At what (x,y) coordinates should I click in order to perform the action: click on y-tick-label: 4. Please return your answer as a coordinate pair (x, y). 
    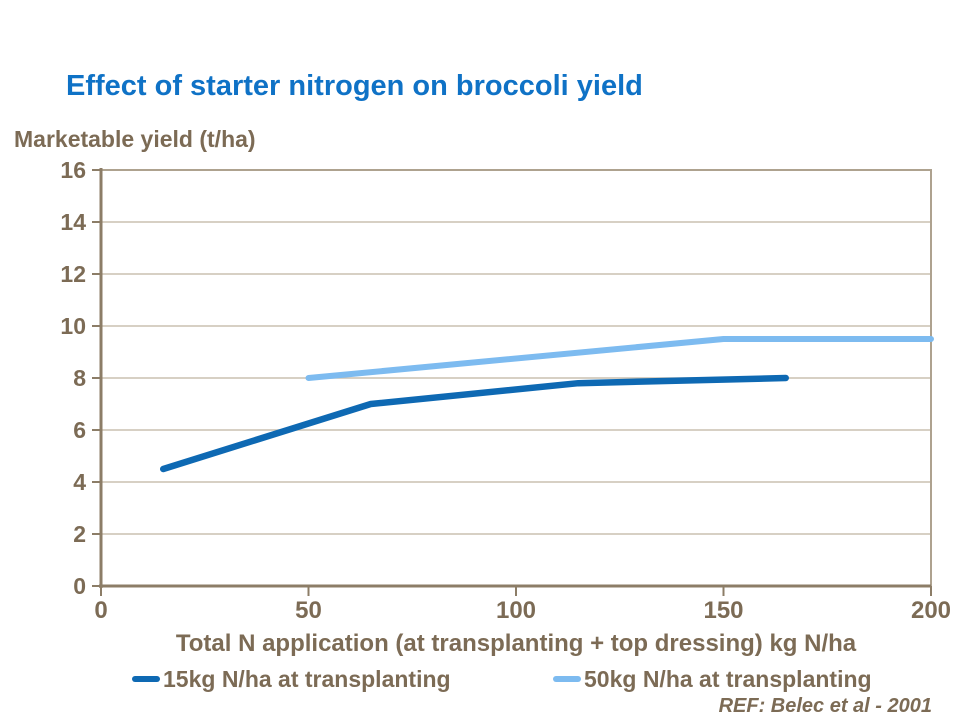
    Looking at the image, I should click on (79, 482).